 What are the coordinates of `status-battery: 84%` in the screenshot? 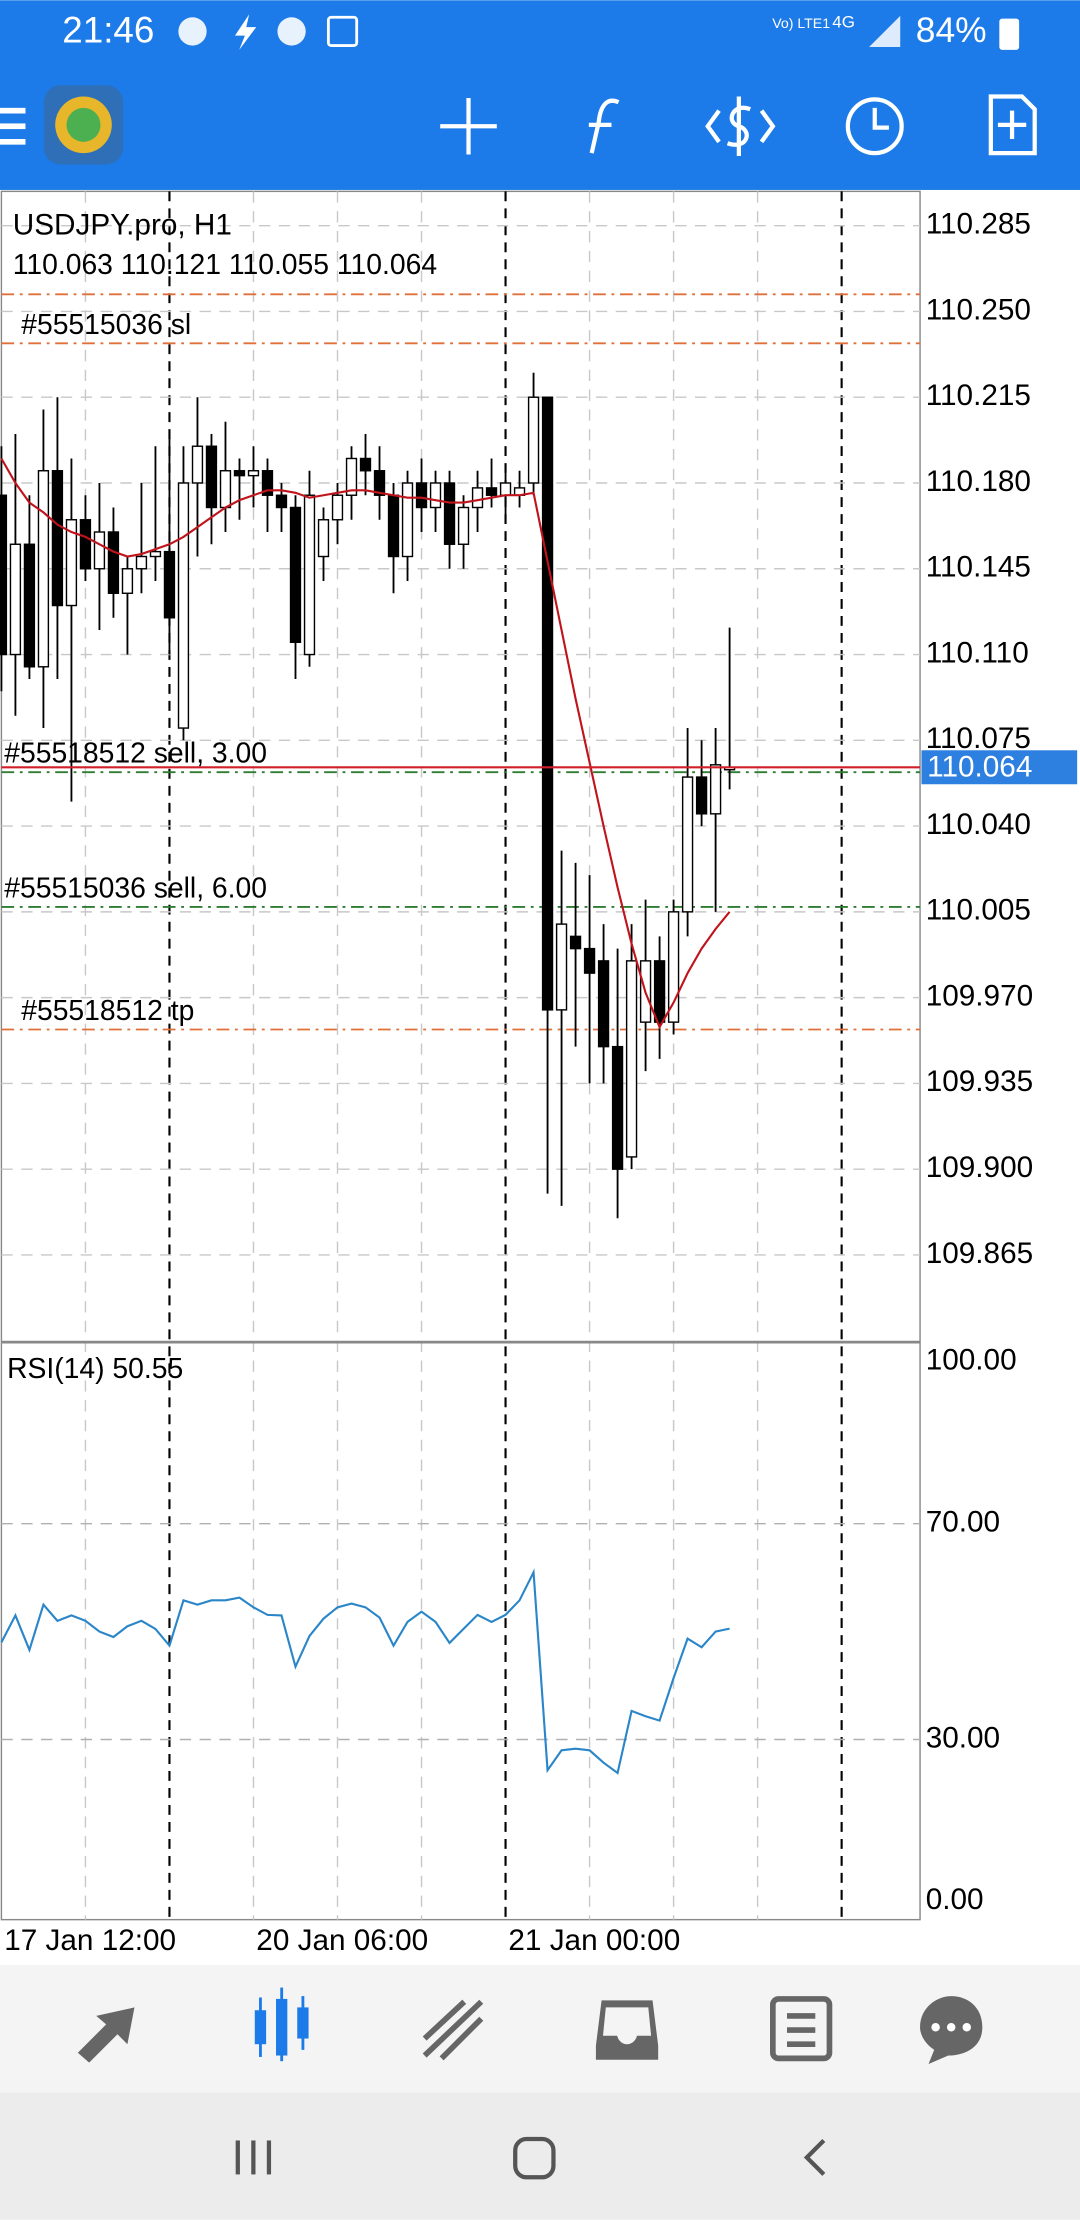 It's located at (951, 30).